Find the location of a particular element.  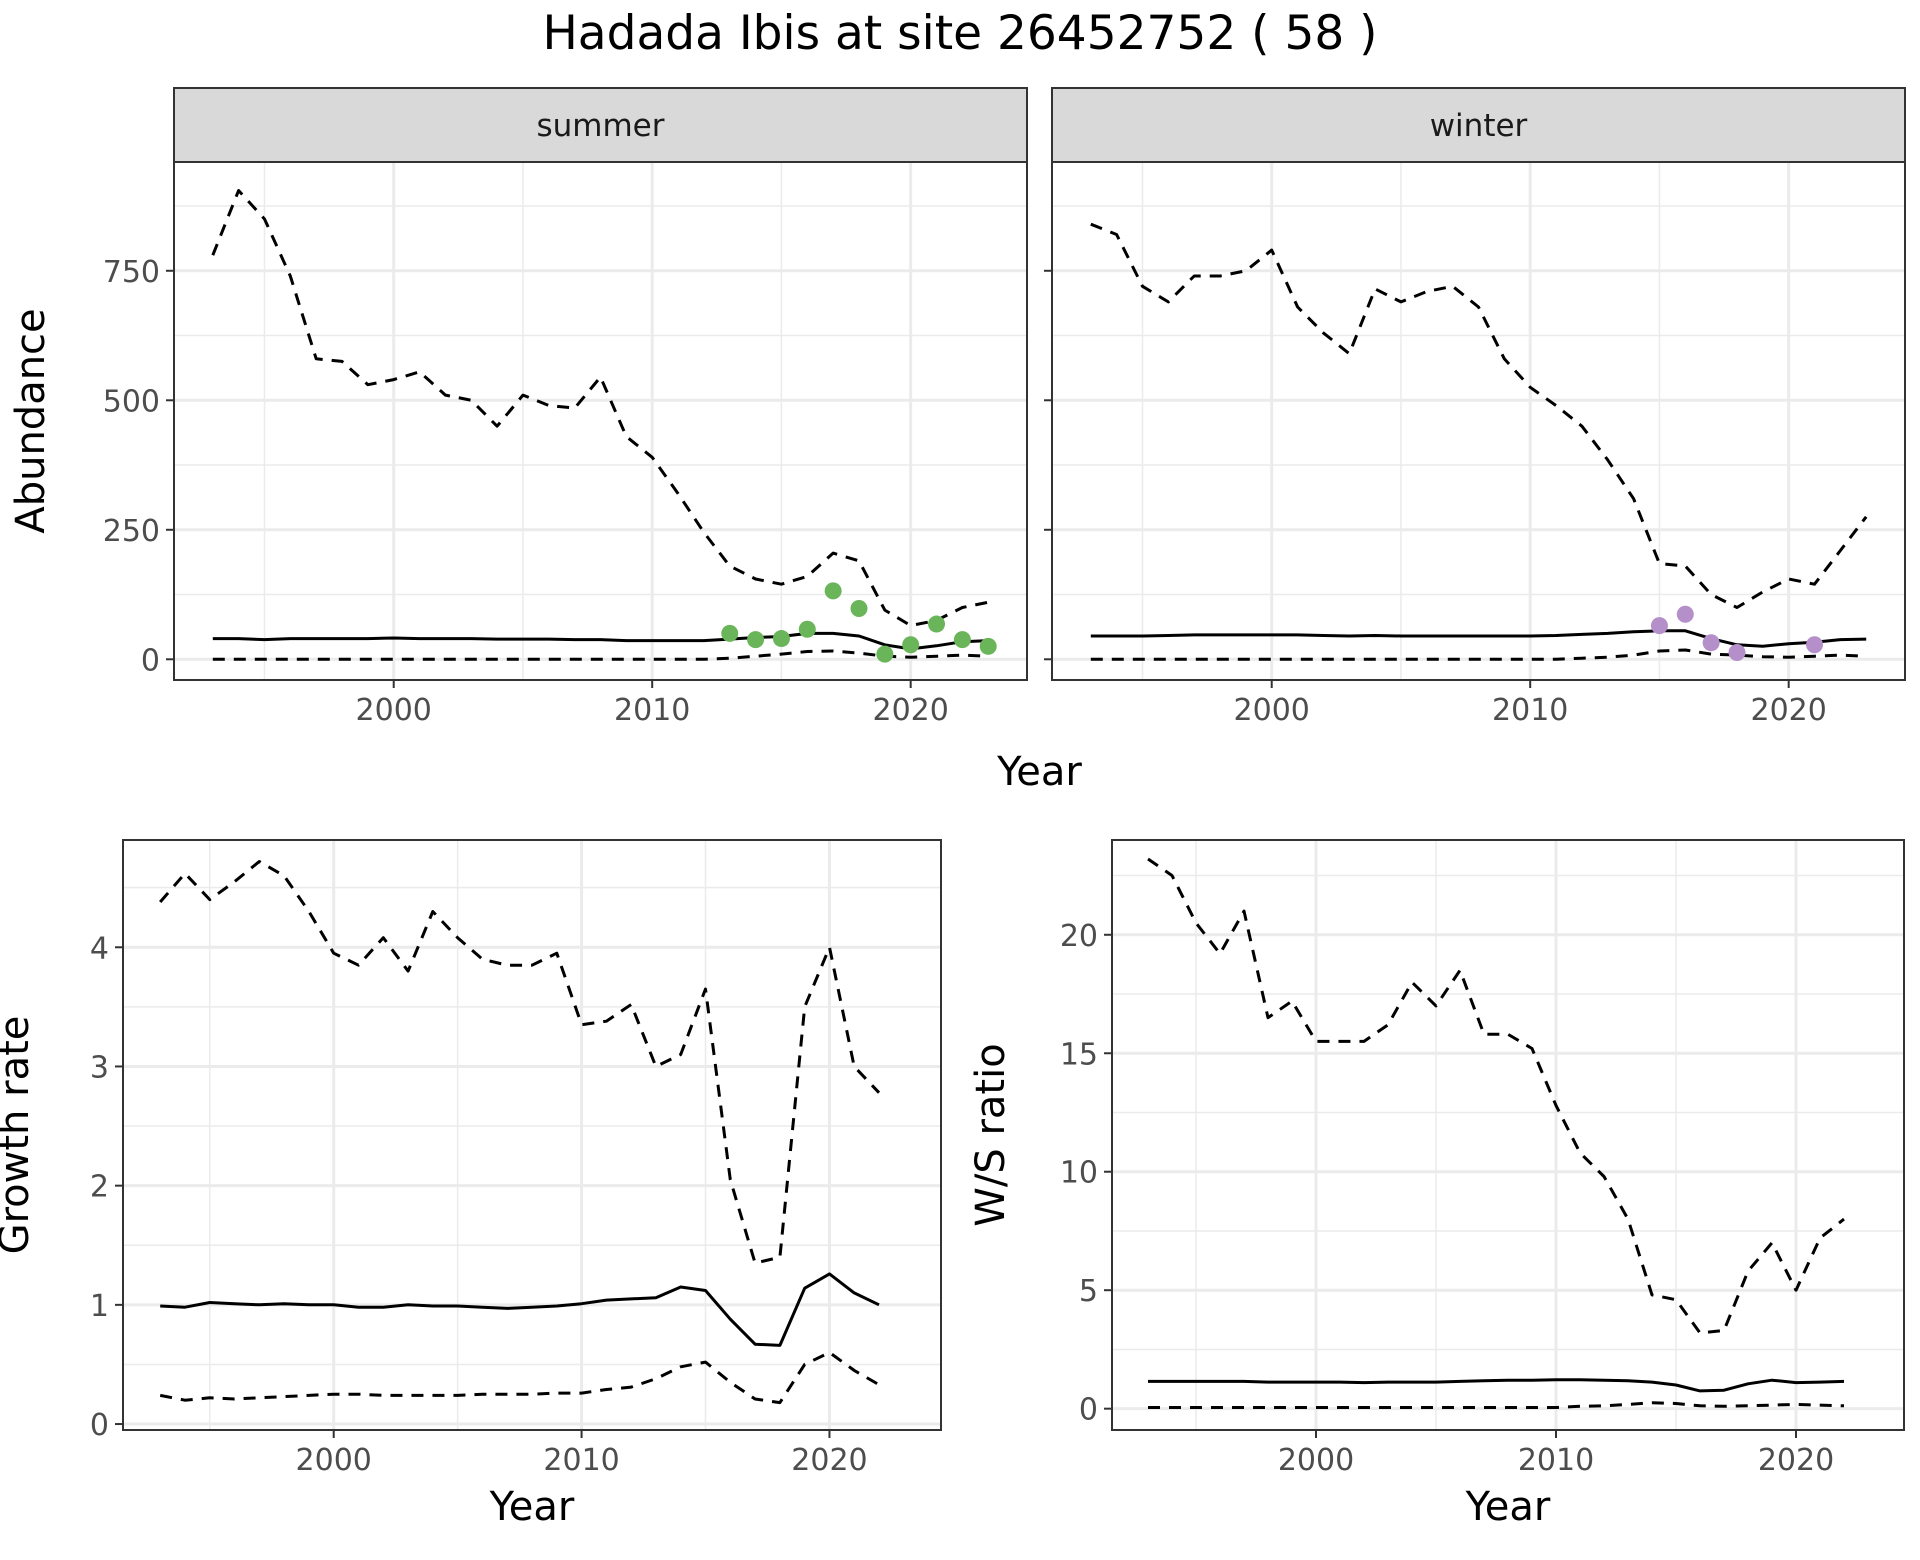

facet-label-summer: summer is located at coordinates (600, 126).